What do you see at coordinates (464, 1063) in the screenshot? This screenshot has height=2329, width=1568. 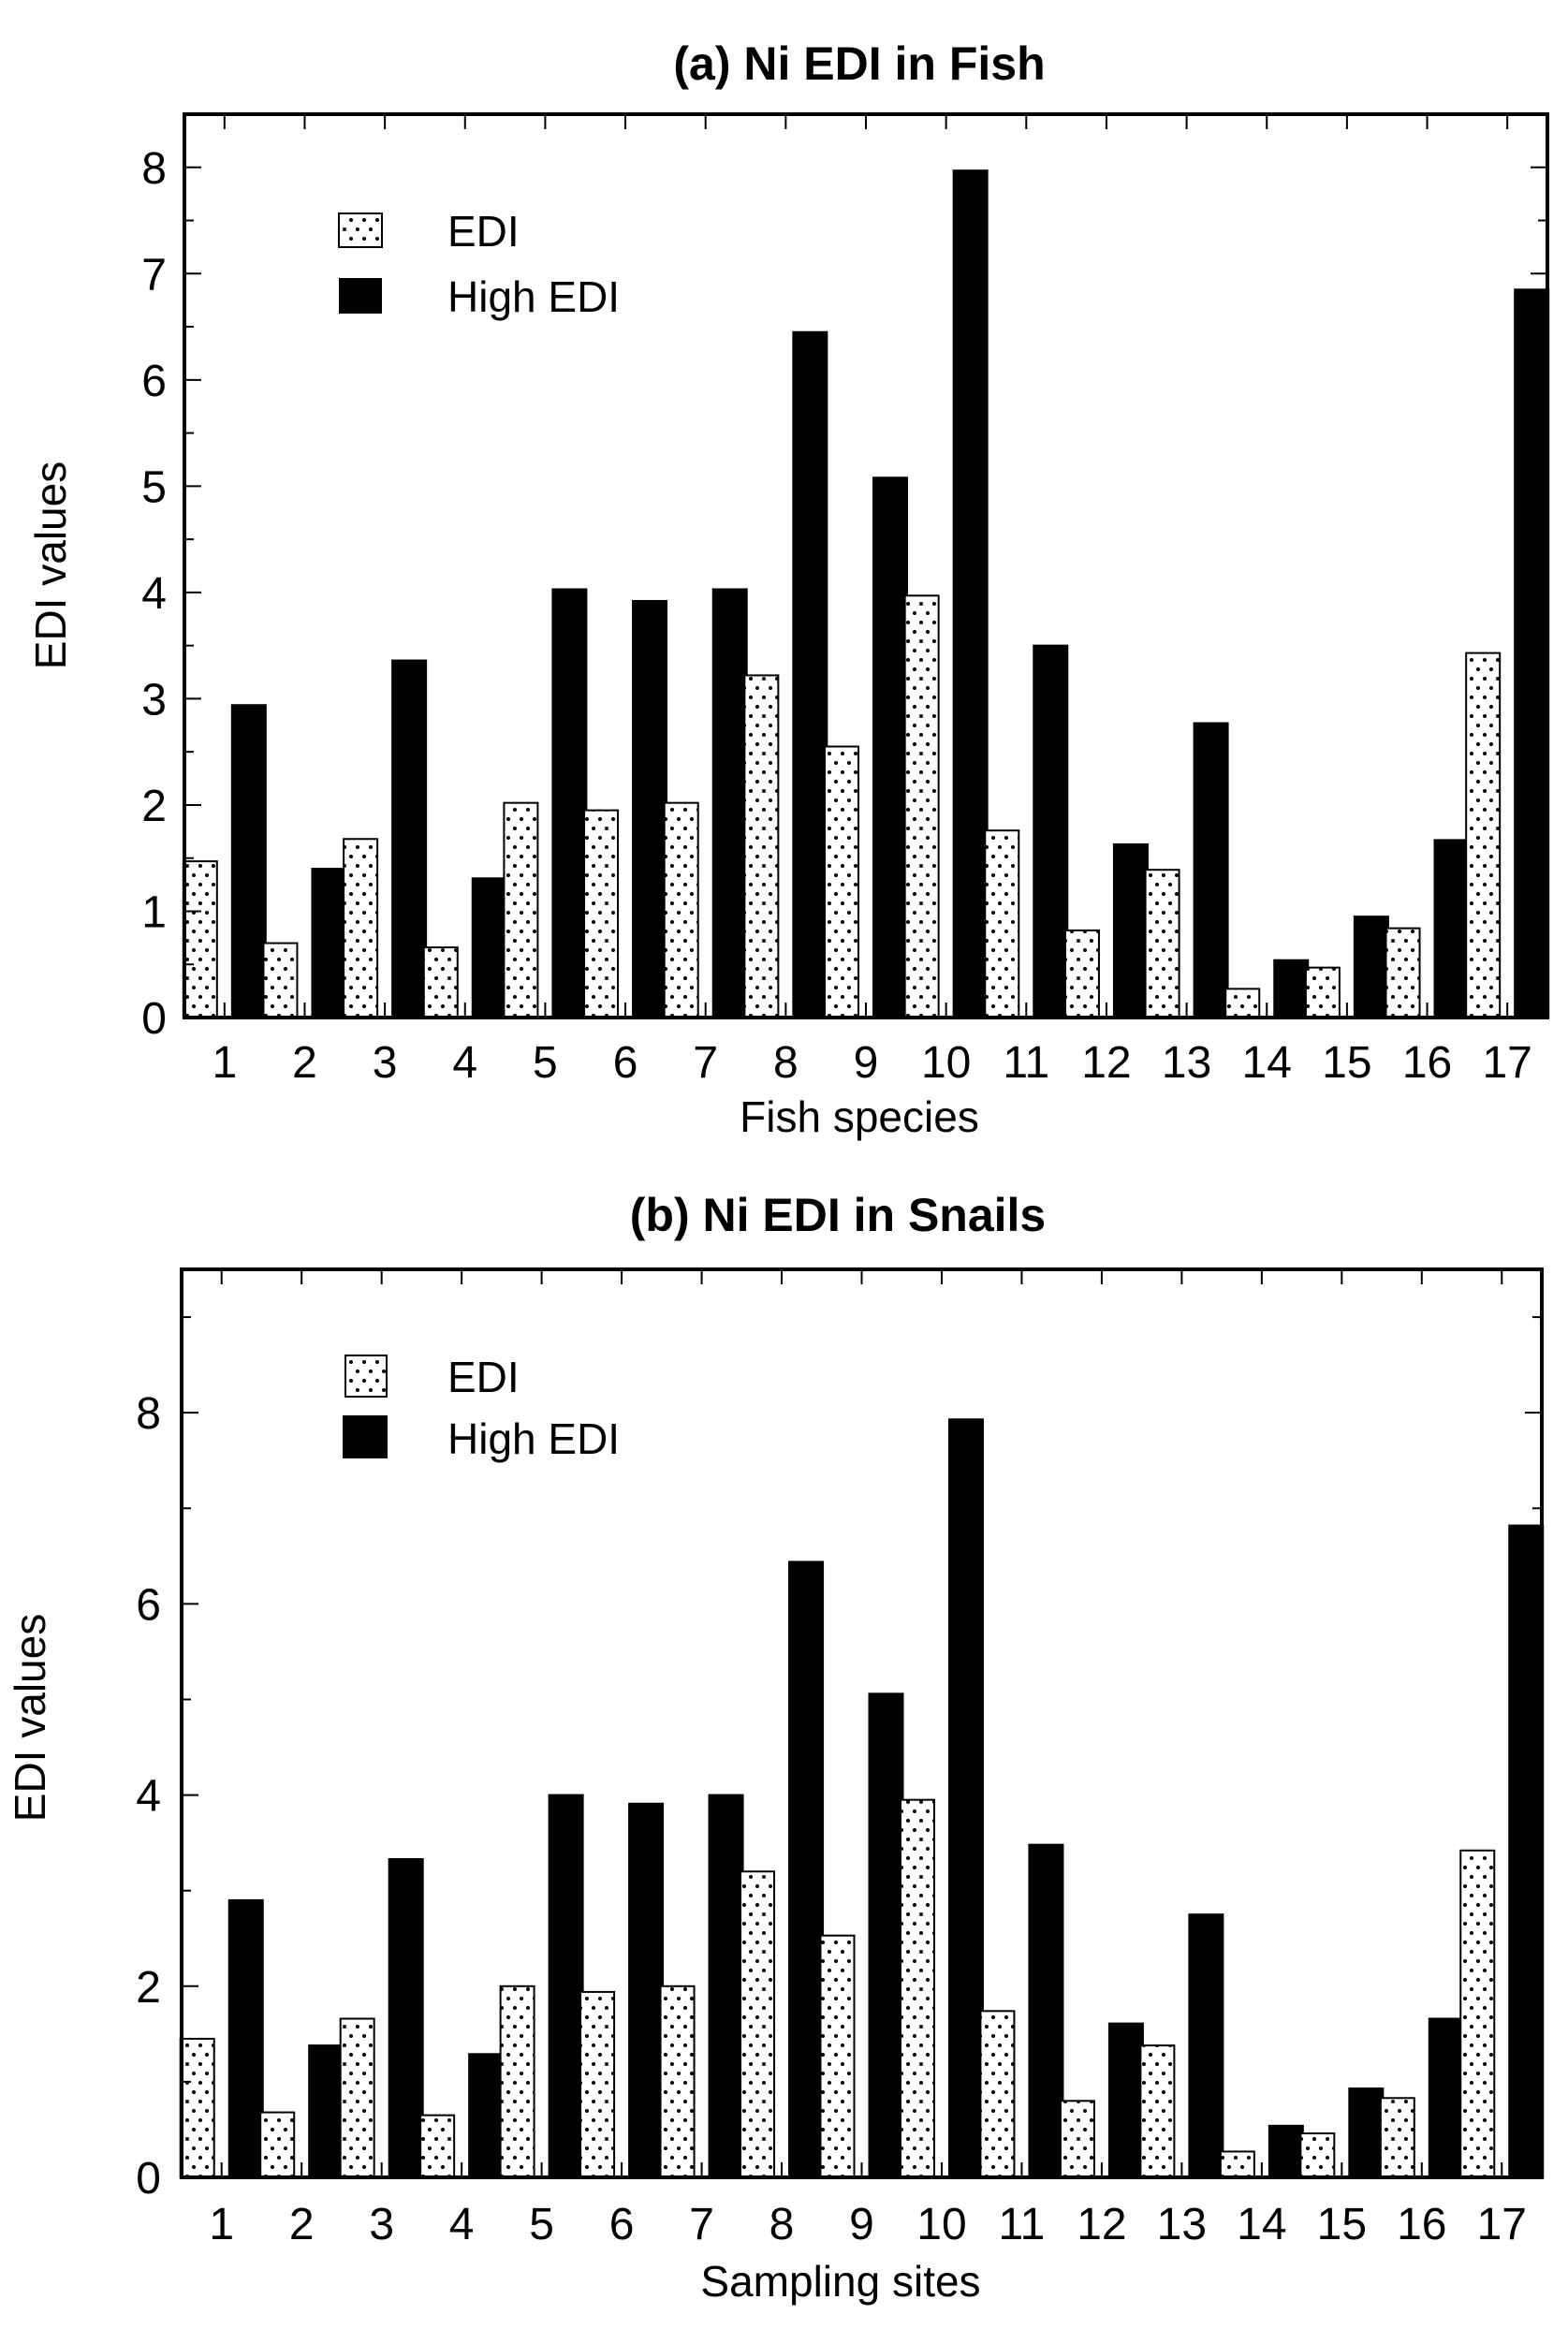 I see `x-tick-label: 4` at bounding box center [464, 1063].